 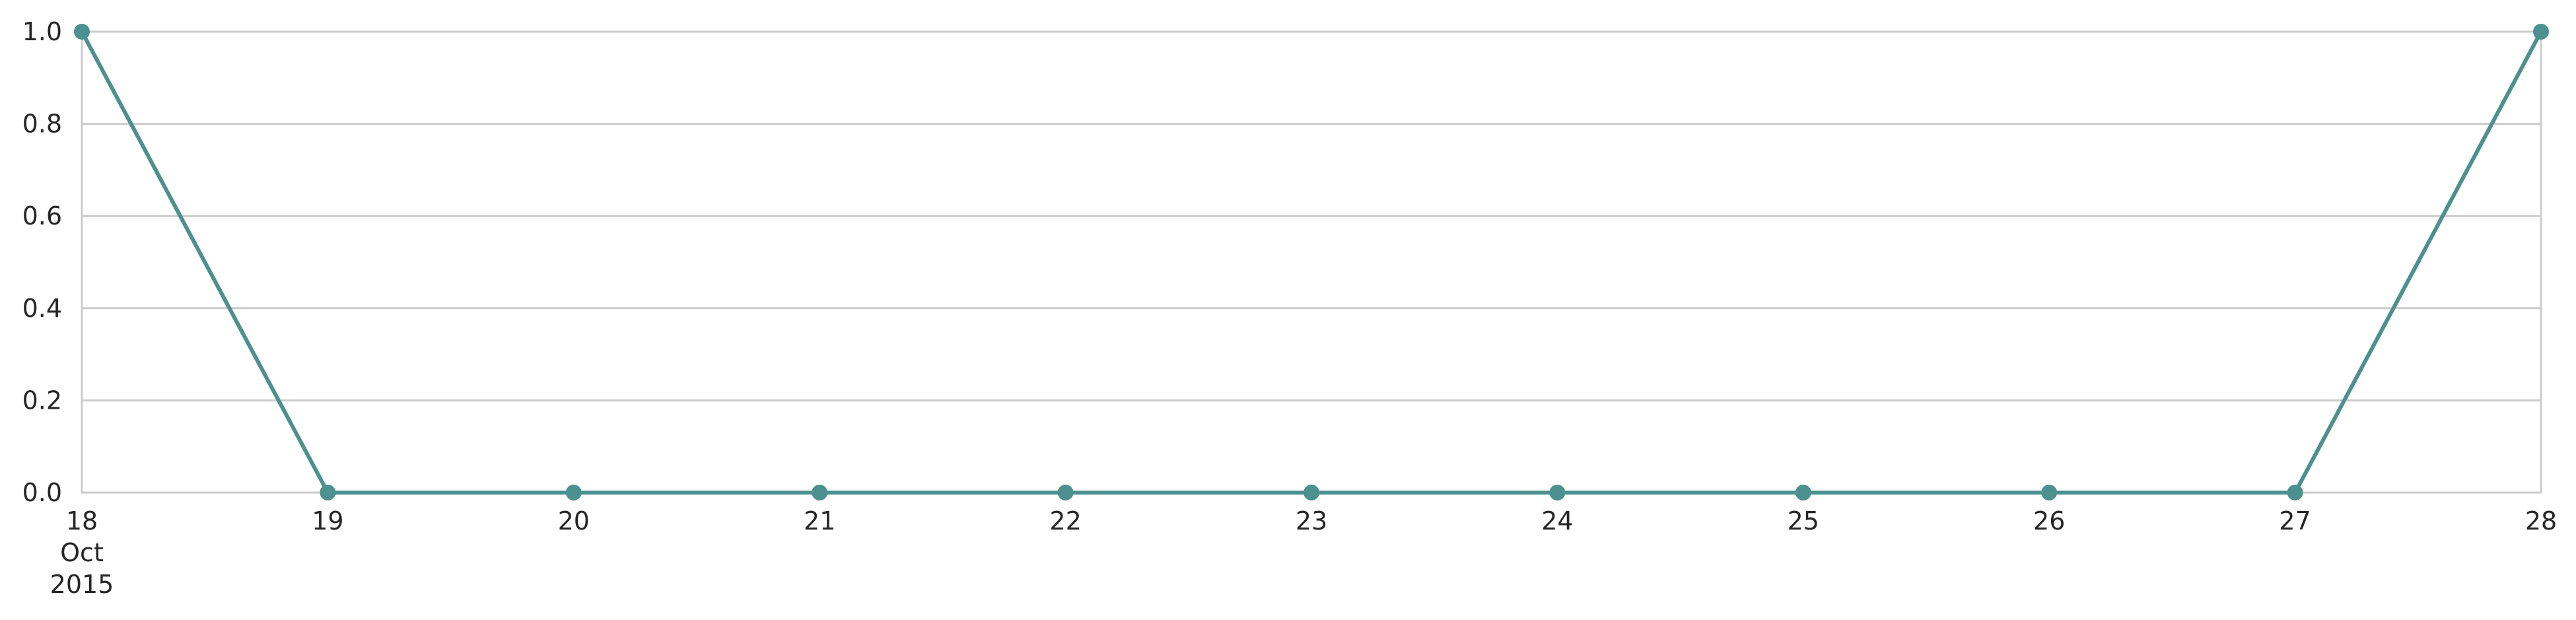 I want to click on x-axis-tick-labels: 18 Oct 2015 19 20 21 22 23 24 25 26 27 28, so click(x=1304, y=552).